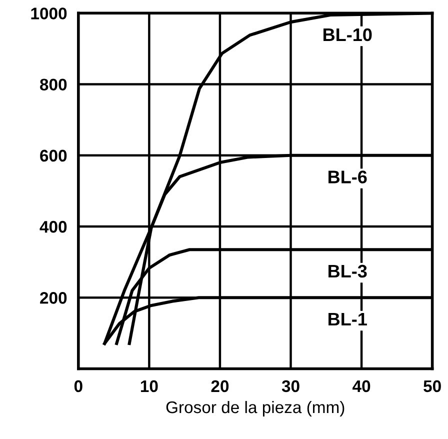  I want to click on y-tick-label: 800, so click(53, 84).